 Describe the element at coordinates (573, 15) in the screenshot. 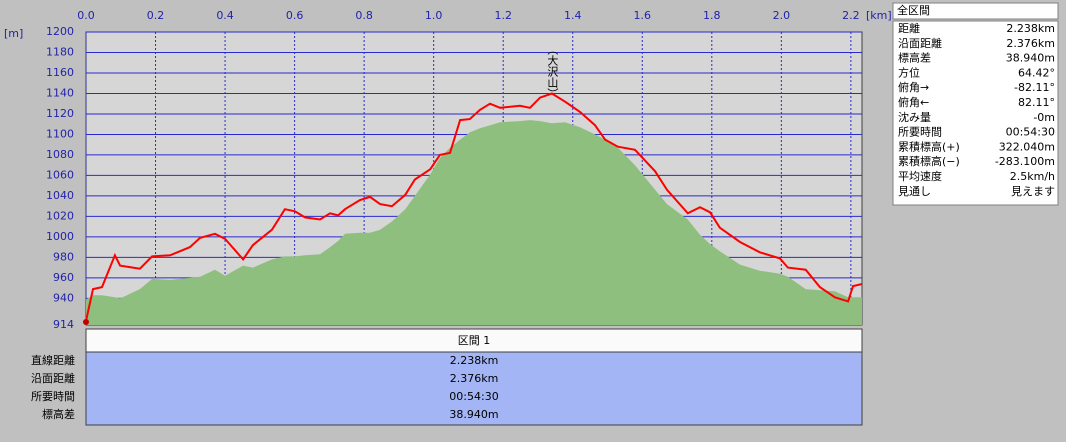

I see `x-tick-label: 1.4` at that location.